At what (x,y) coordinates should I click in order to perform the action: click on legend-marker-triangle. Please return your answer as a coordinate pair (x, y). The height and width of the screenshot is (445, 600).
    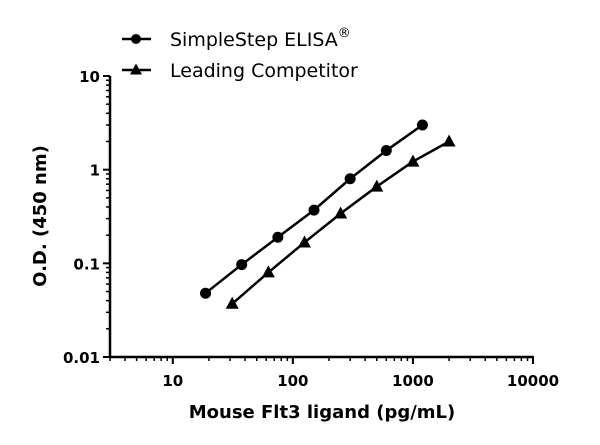
    Looking at the image, I should click on (136, 69).